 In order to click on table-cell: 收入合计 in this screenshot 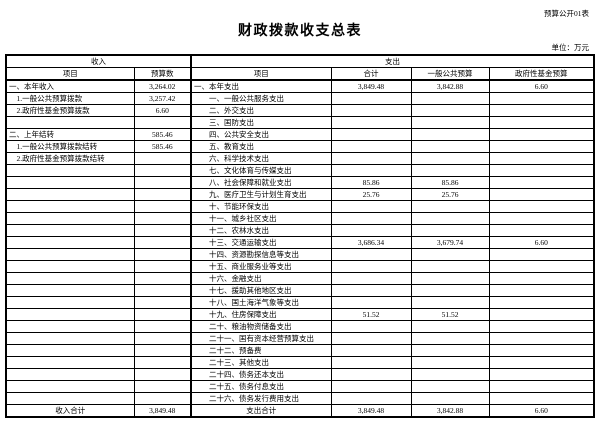, I will do `click(70, 411)`.